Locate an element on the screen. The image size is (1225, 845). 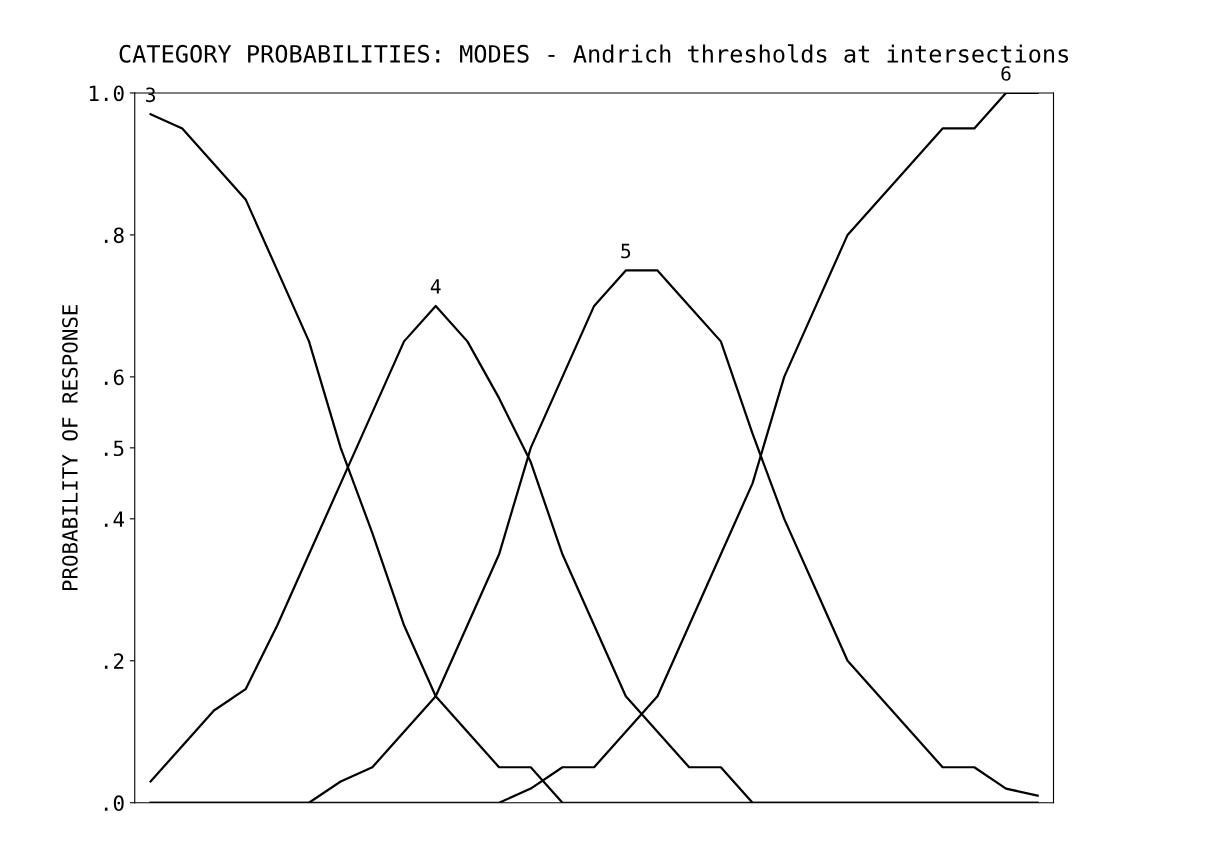
series-label: 5 is located at coordinates (626, 251).